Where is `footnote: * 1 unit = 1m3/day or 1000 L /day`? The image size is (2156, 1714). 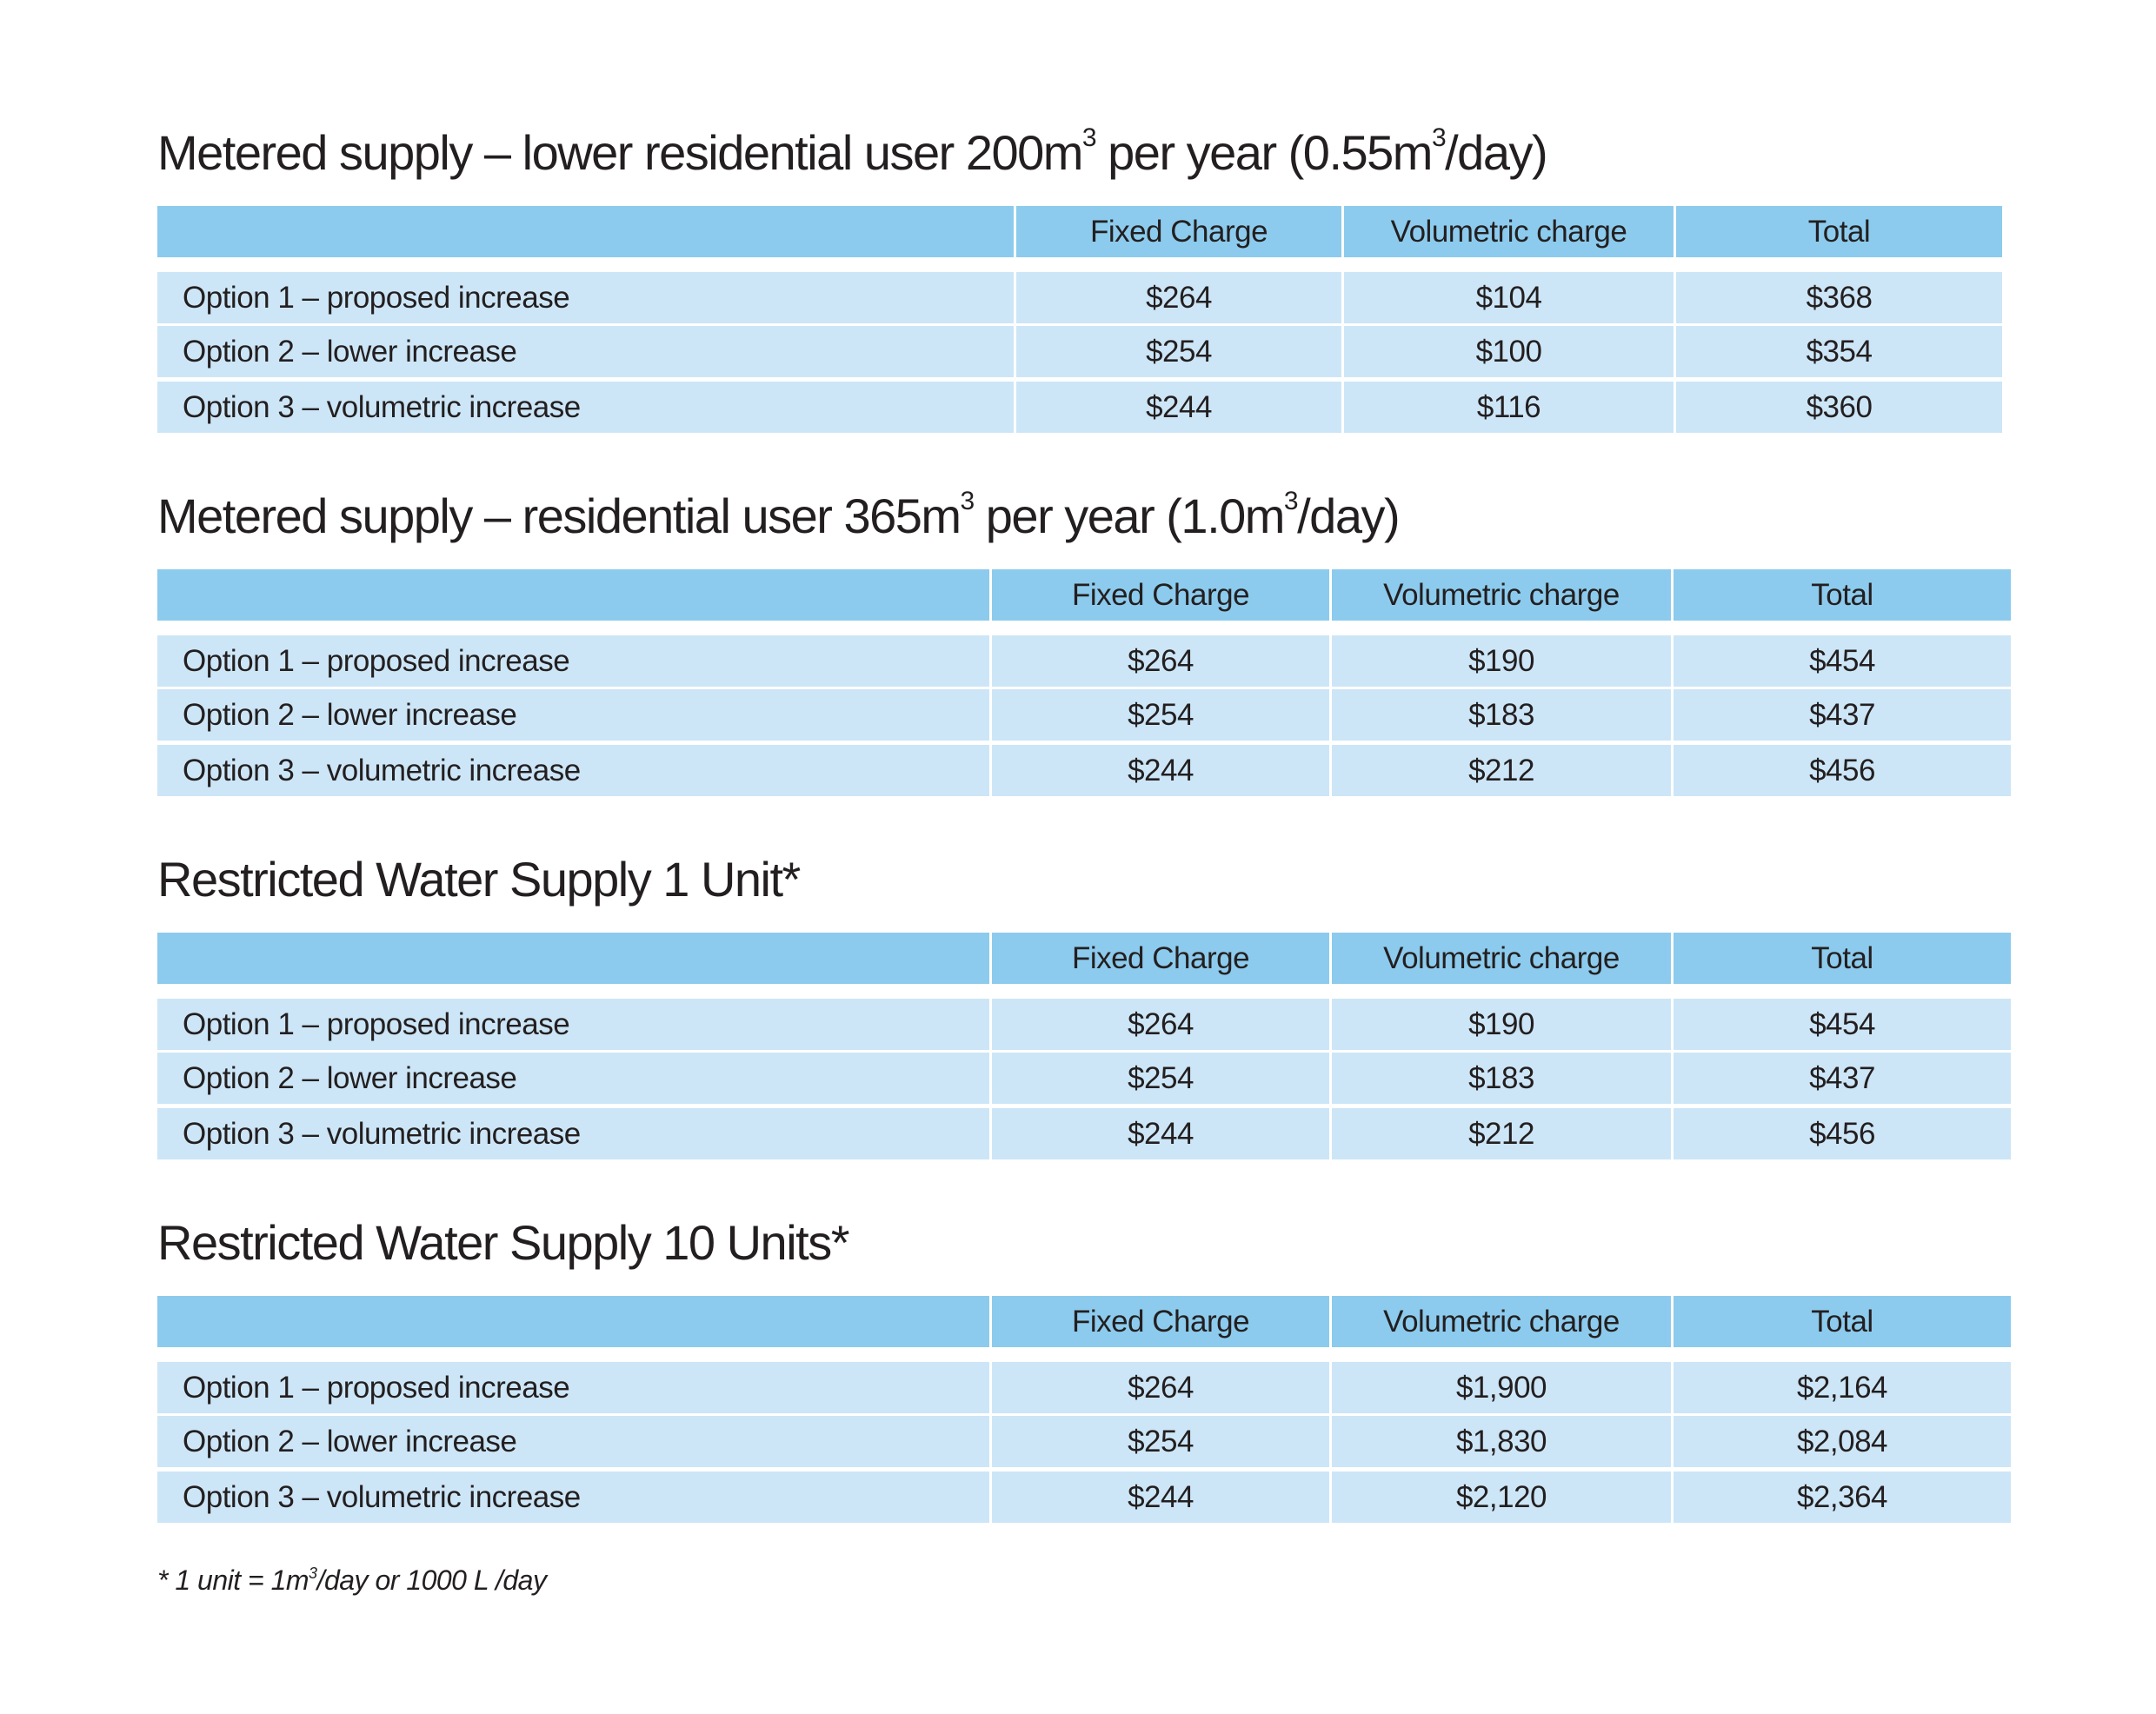
footnote: * 1 unit = 1m3/day or 1000 L /day is located at coordinates (352, 1581).